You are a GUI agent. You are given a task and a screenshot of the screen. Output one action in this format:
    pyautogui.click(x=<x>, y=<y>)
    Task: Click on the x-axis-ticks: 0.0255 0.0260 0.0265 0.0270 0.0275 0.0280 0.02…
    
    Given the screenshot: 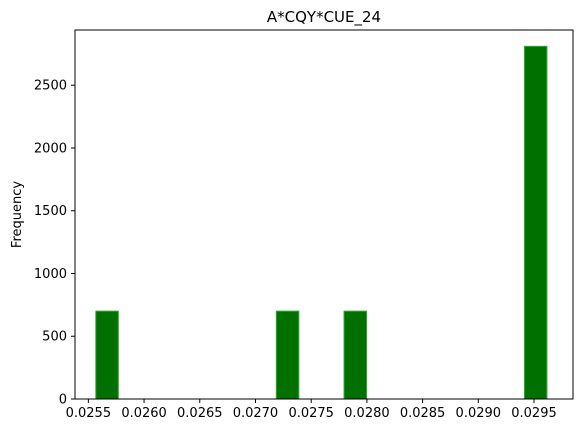 What is the action you would take?
    pyautogui.click(x=311, y=410)
    